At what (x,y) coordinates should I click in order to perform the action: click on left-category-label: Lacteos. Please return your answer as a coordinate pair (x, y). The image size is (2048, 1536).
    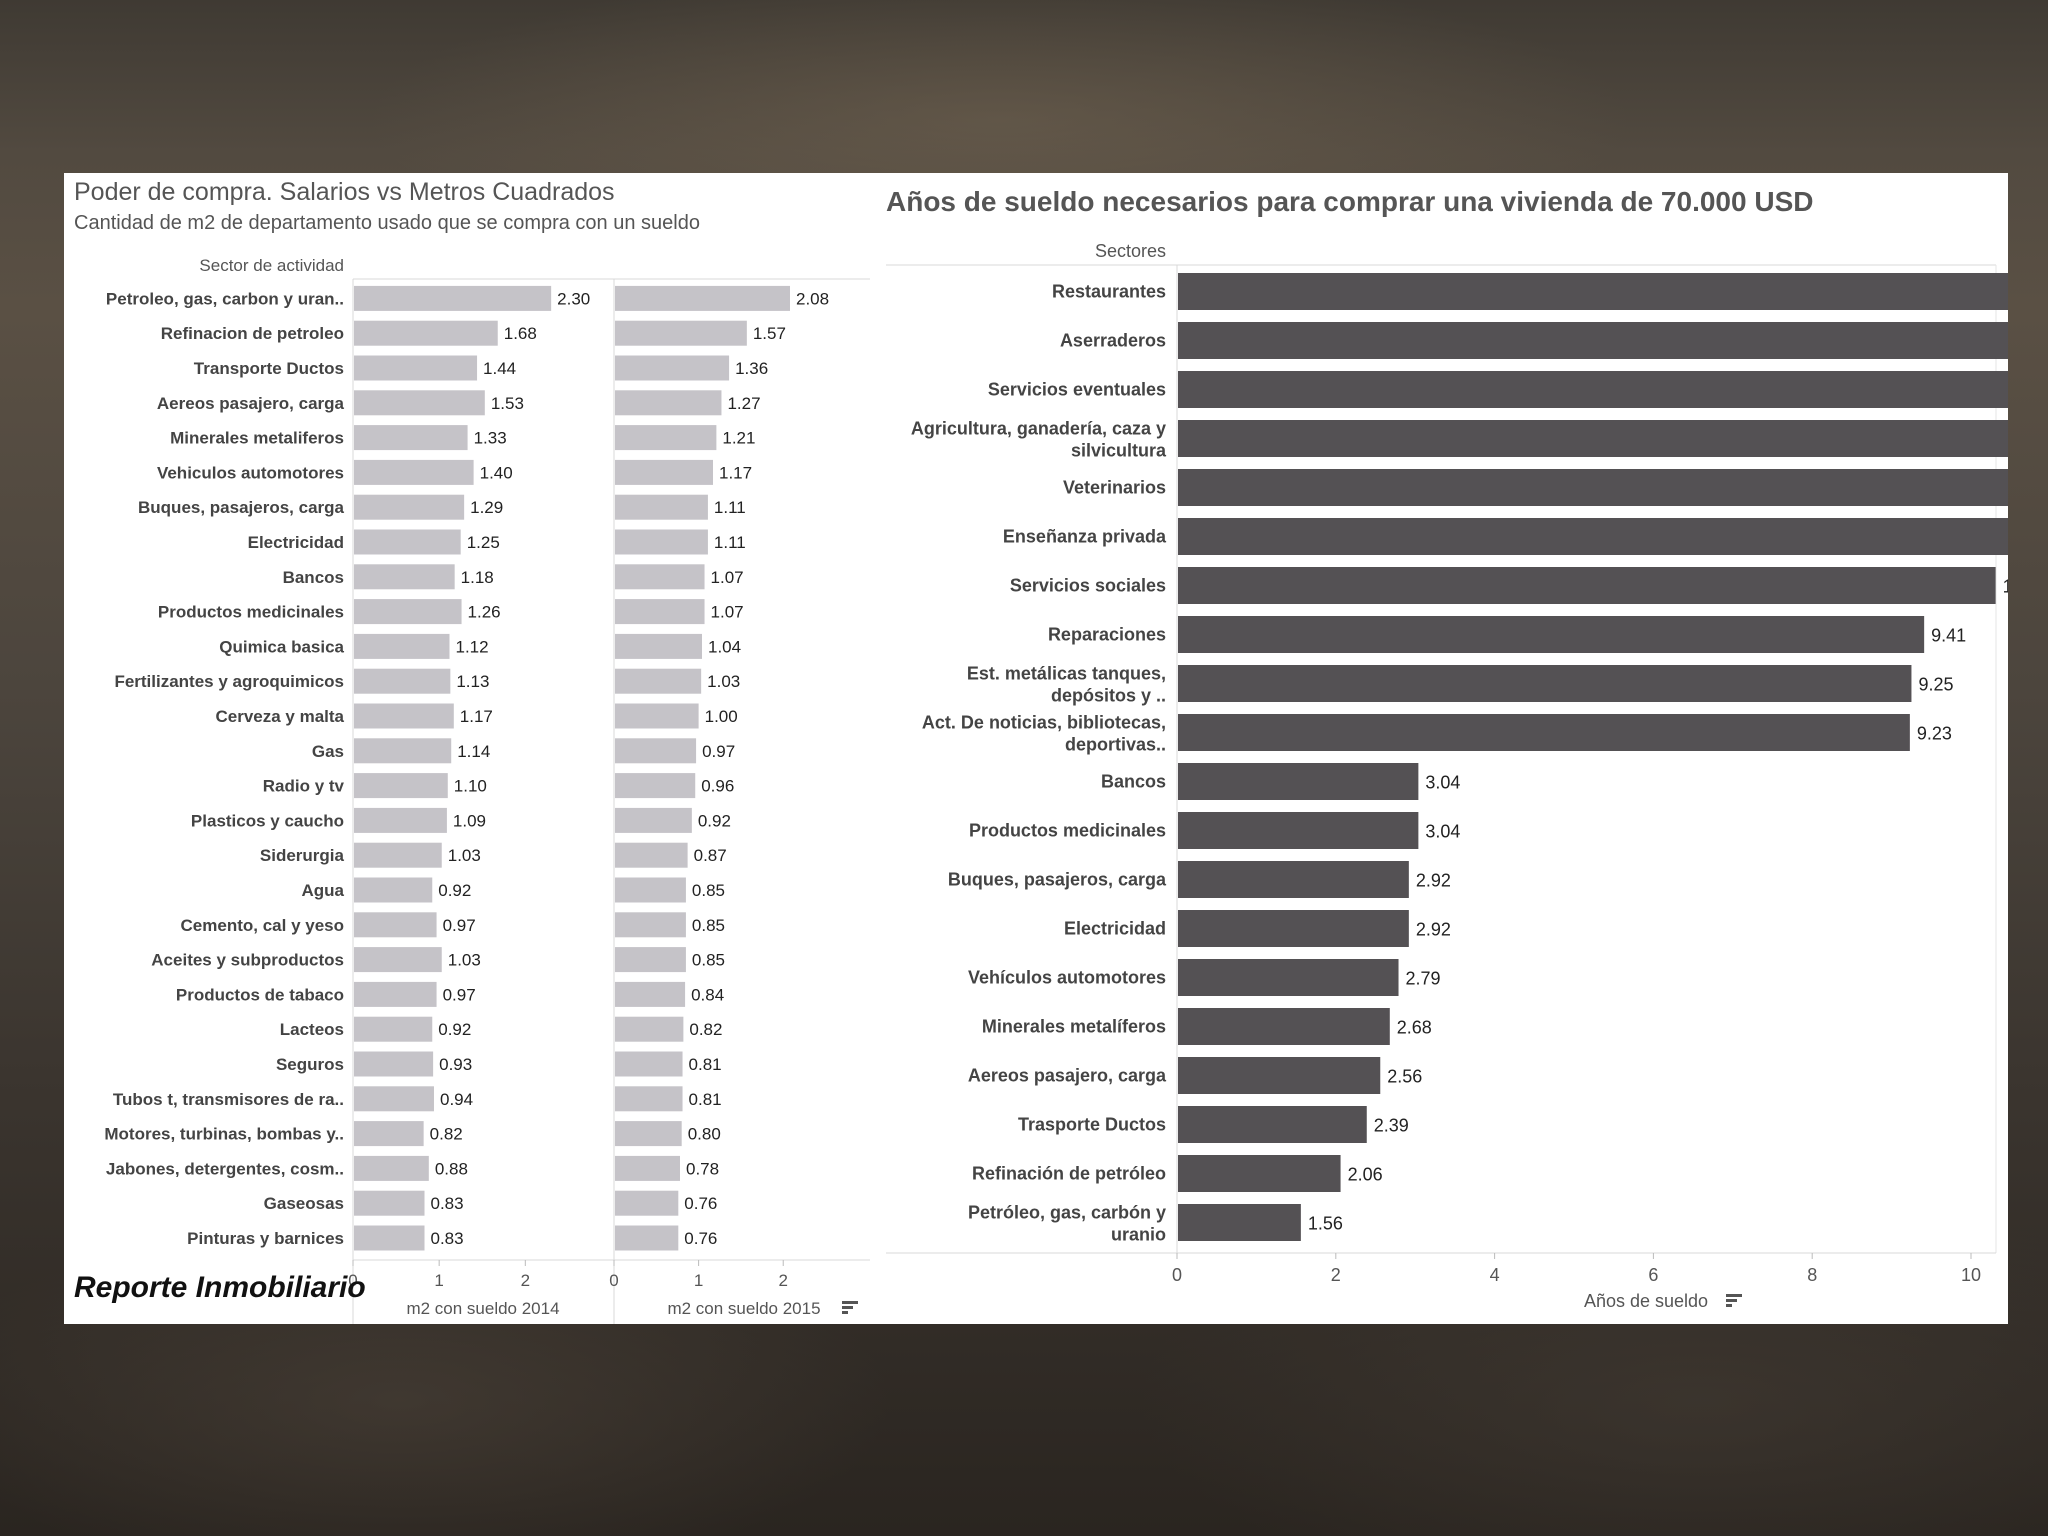
    Looking at the image, I should click on (312, 1029).